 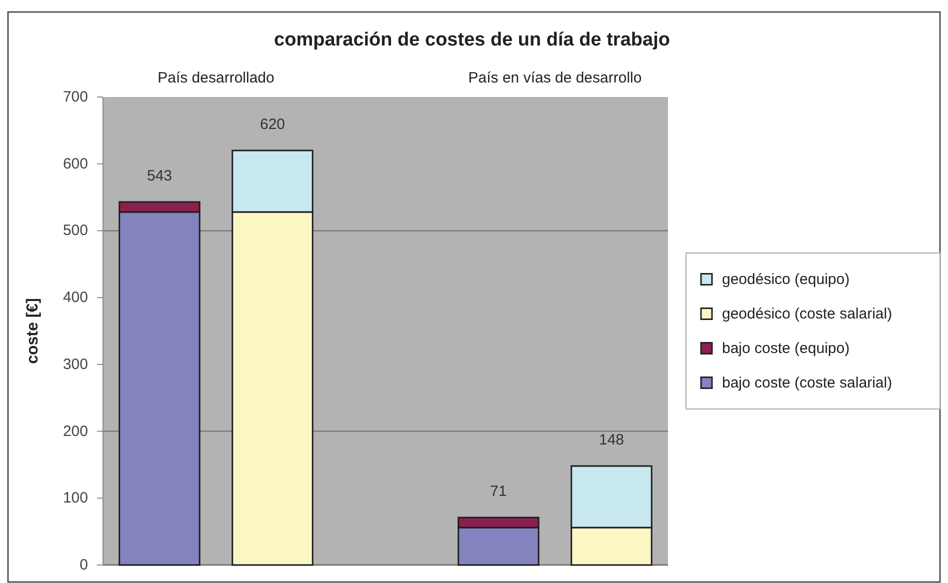 What do you see at coordinates (84, 565) in the screenshot?
I see `y-tick-label: 0` at bounding box center [84, 565].